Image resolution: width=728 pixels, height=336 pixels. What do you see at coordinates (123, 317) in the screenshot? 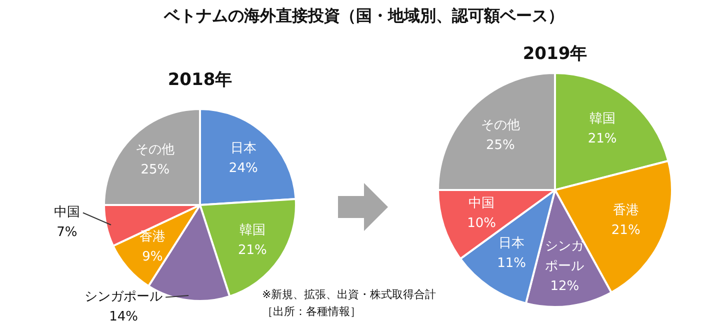
I see `data-label: 14%` at bounding box center [123, 317].